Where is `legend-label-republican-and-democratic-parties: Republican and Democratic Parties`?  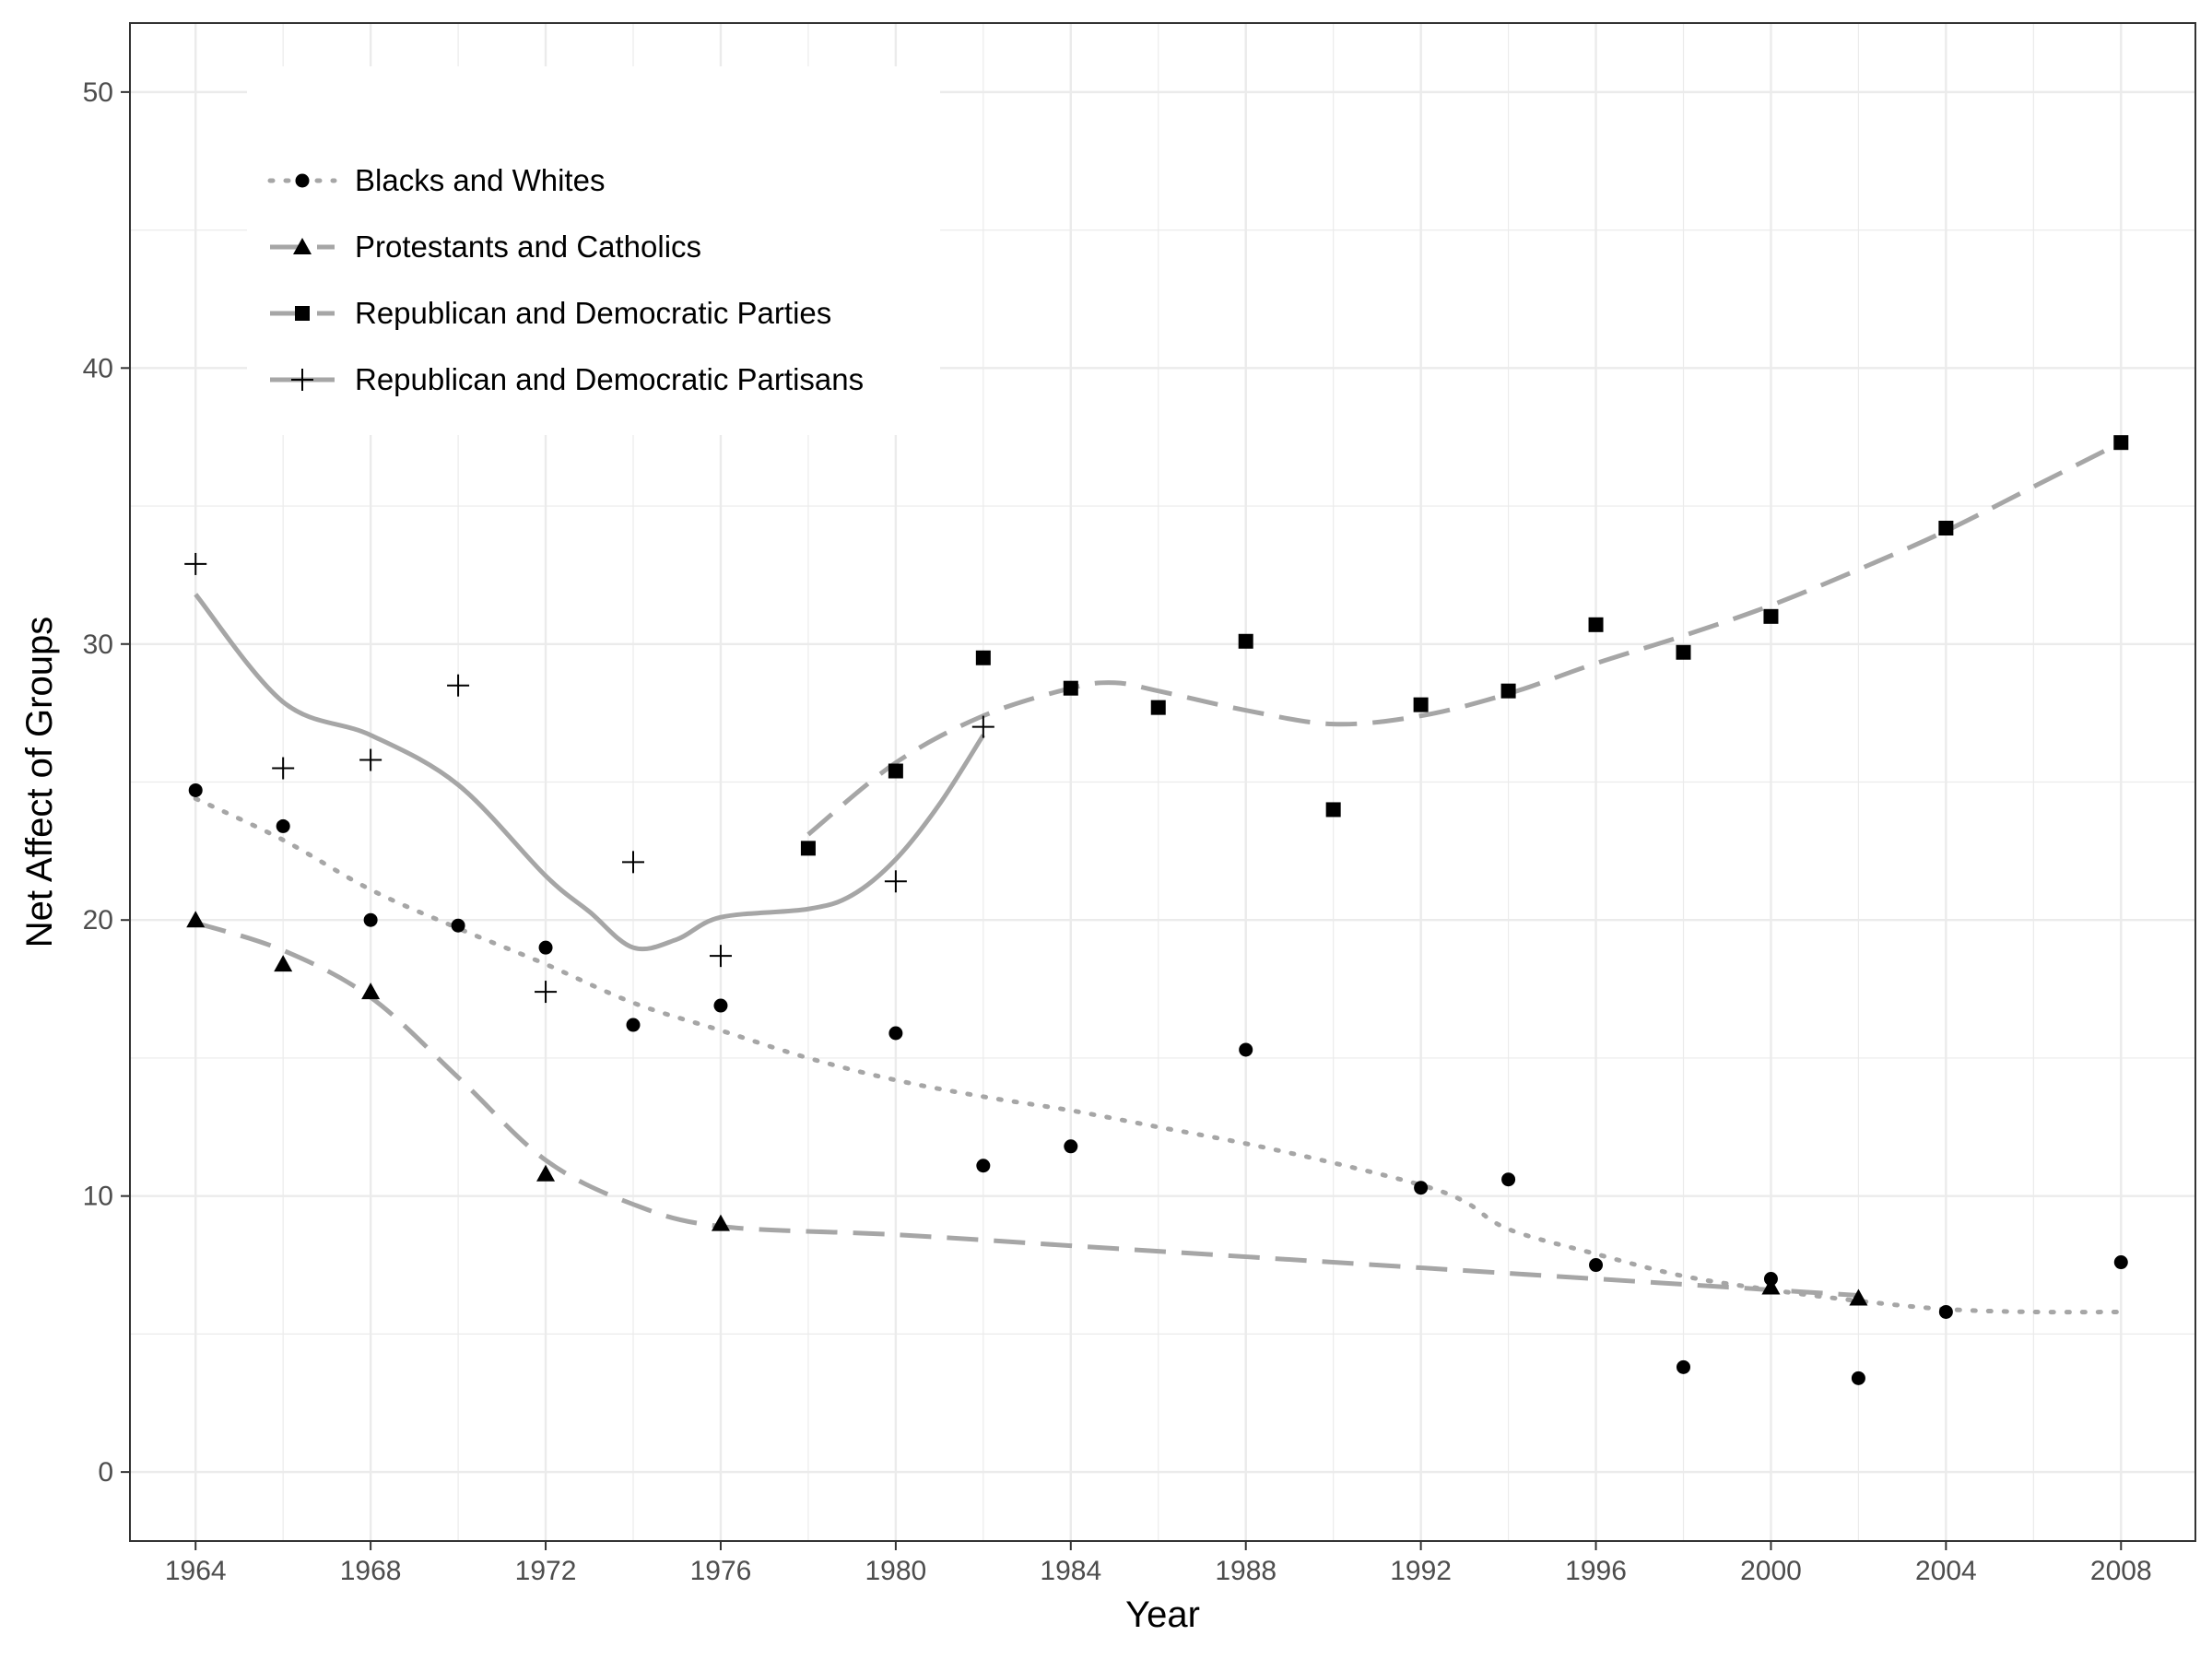 legend-label-republican-and-democratic-parties: Republican and Democratic Parties is located at coordinates (593, 313).